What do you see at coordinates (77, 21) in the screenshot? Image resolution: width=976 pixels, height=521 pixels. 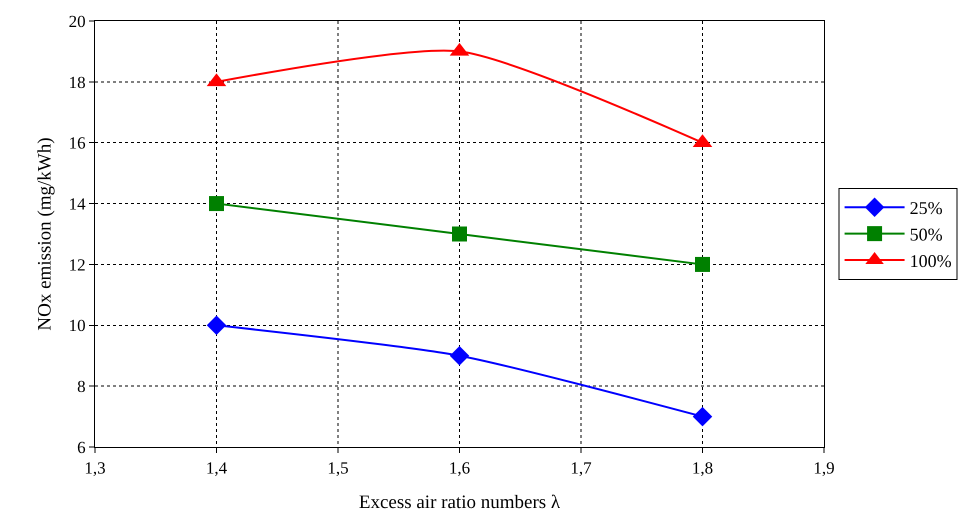 I see `y-tick-label: 20` at bounding box center [77, 21].